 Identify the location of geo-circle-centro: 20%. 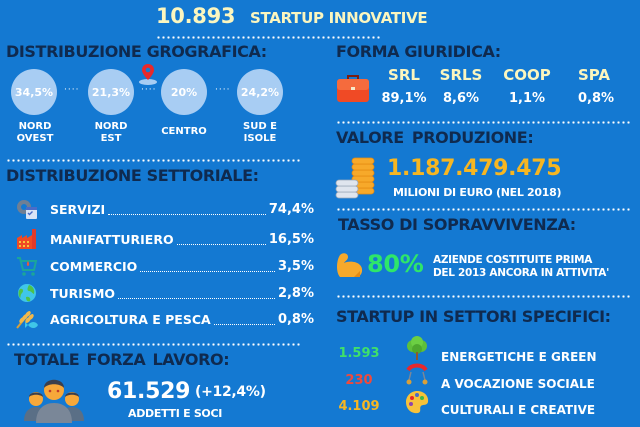
(184, 92).